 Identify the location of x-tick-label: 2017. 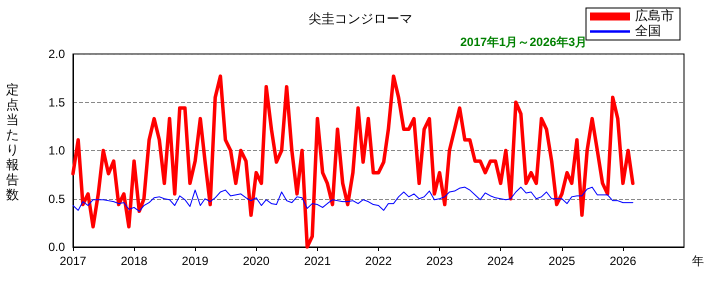
(73, 261).